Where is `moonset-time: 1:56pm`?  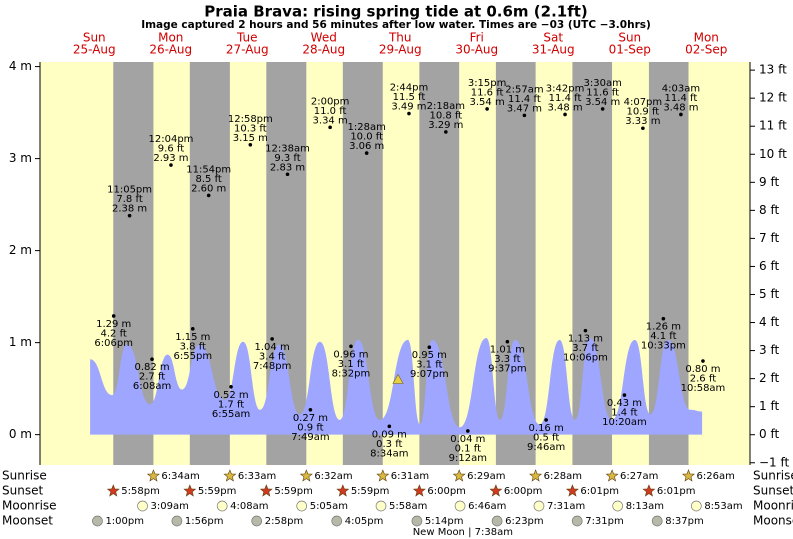 moonset-time: 1:56pm is located at coordinates (204, 521).